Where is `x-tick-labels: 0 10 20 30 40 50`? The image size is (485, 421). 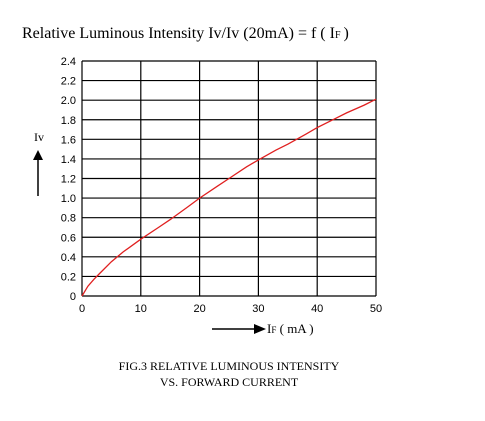
x-tick-labels: 0 10 20 30 40 50 is located at coordinates (230, 309).